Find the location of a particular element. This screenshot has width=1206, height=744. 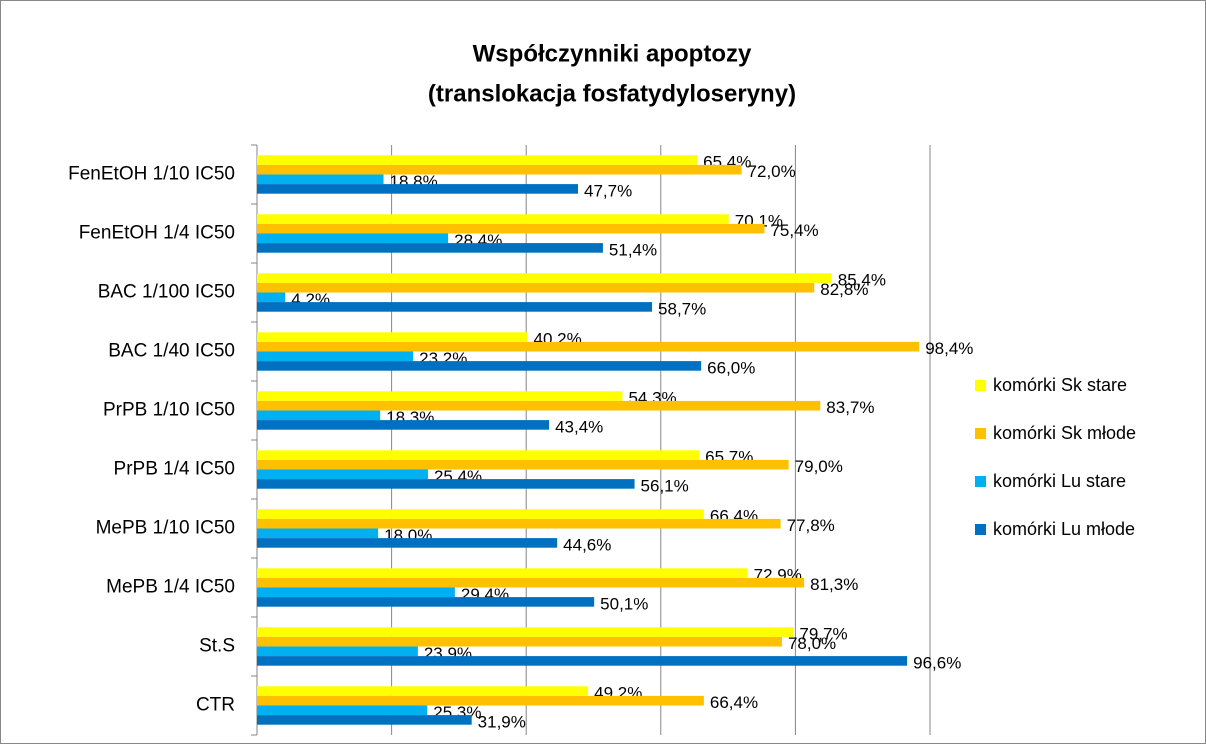

y-tick-label: PrPB 1/4 IC50 is located at coordinates (174, 469).